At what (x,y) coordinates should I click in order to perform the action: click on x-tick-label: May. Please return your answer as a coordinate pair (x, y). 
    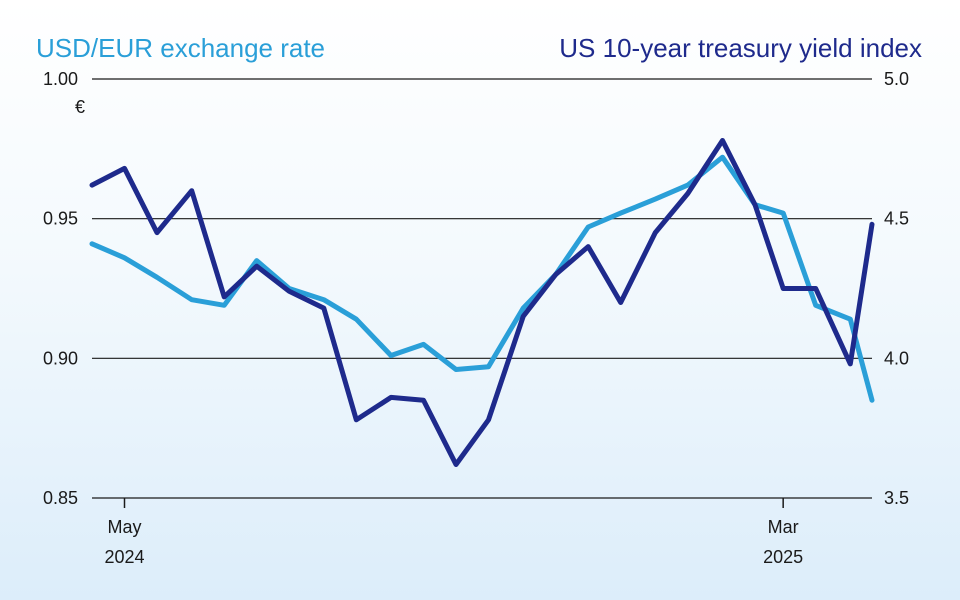
    Looking at the image, I should click on (124, 527).